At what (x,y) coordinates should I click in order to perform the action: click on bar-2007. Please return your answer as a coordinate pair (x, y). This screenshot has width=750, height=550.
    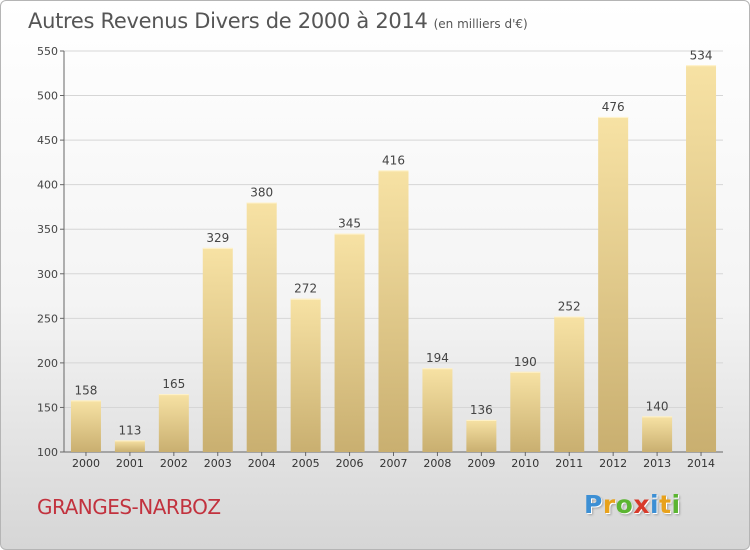
    Looking at the image, I should click on (393, 311).